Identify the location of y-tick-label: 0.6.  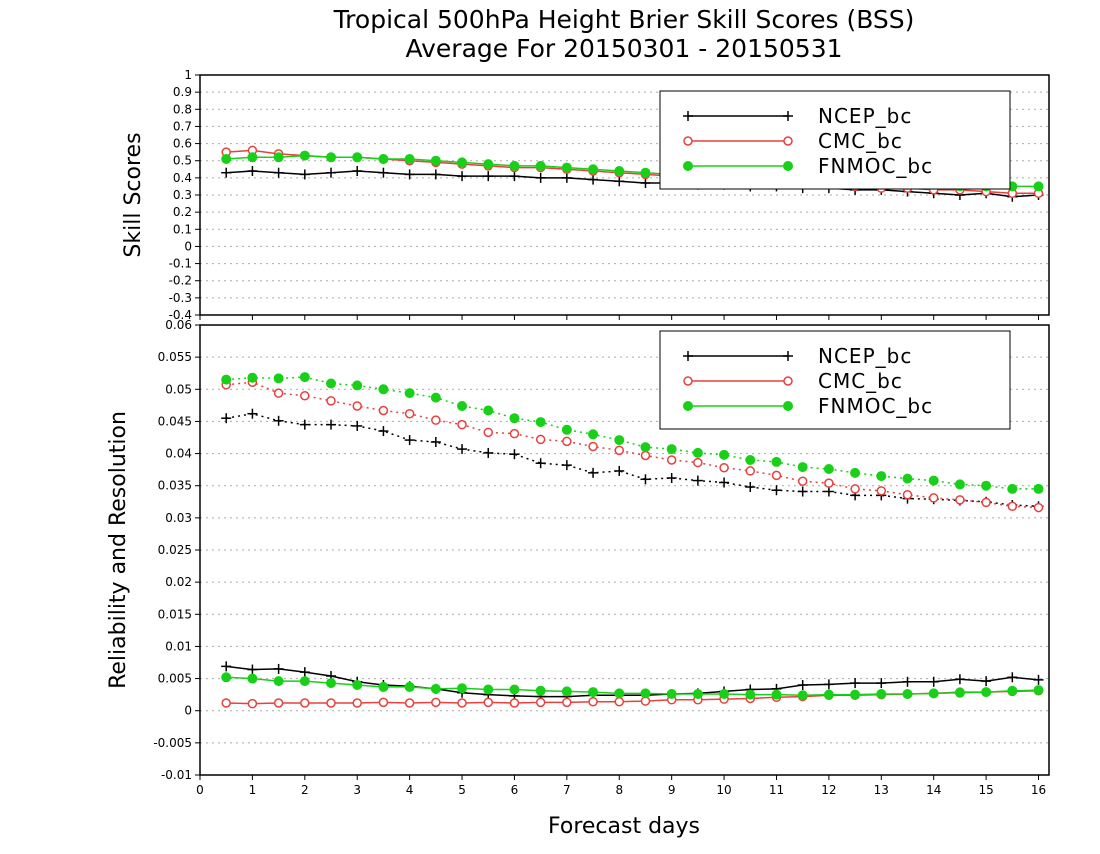
(182, 144).